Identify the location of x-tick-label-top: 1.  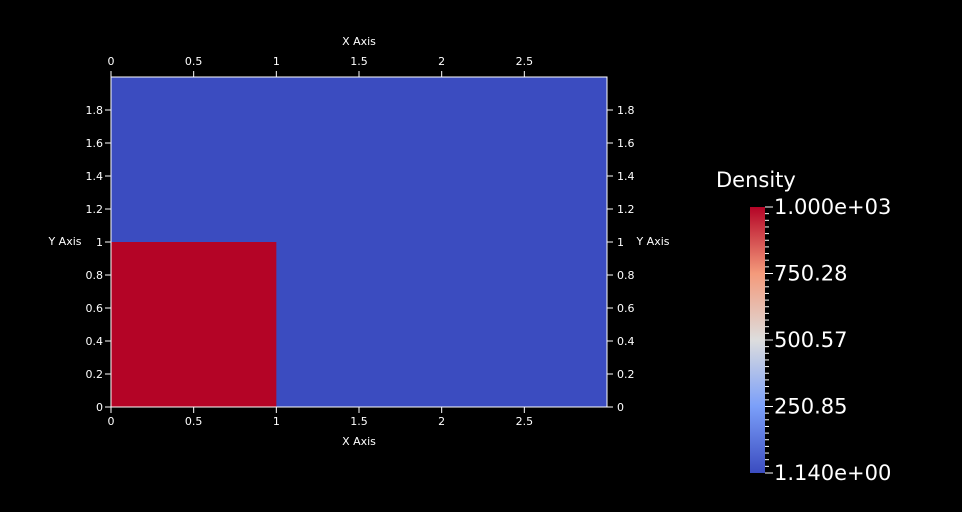
(276, 61).